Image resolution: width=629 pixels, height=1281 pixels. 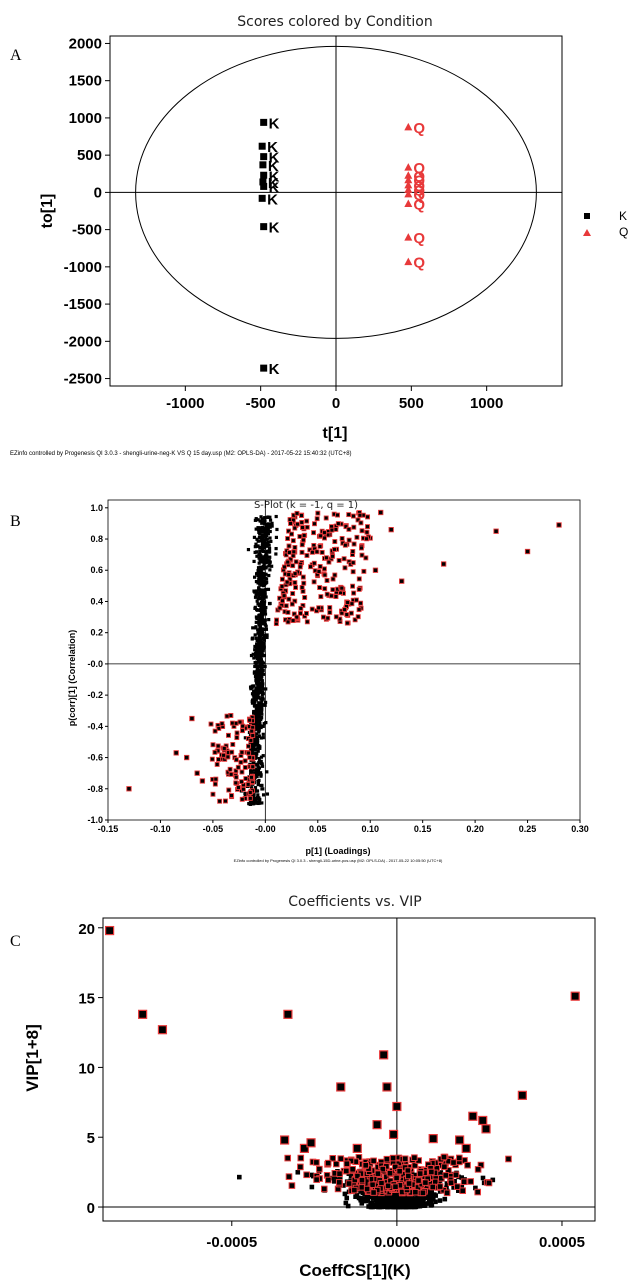 I want to click on y-tick-label-b: -0.8, so click(x=95, y=789).